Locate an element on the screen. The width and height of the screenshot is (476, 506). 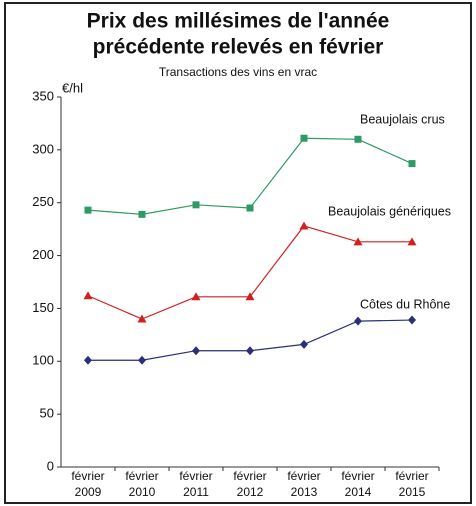
x-tick-label: février 2012 is located at coordinates (249, 484).